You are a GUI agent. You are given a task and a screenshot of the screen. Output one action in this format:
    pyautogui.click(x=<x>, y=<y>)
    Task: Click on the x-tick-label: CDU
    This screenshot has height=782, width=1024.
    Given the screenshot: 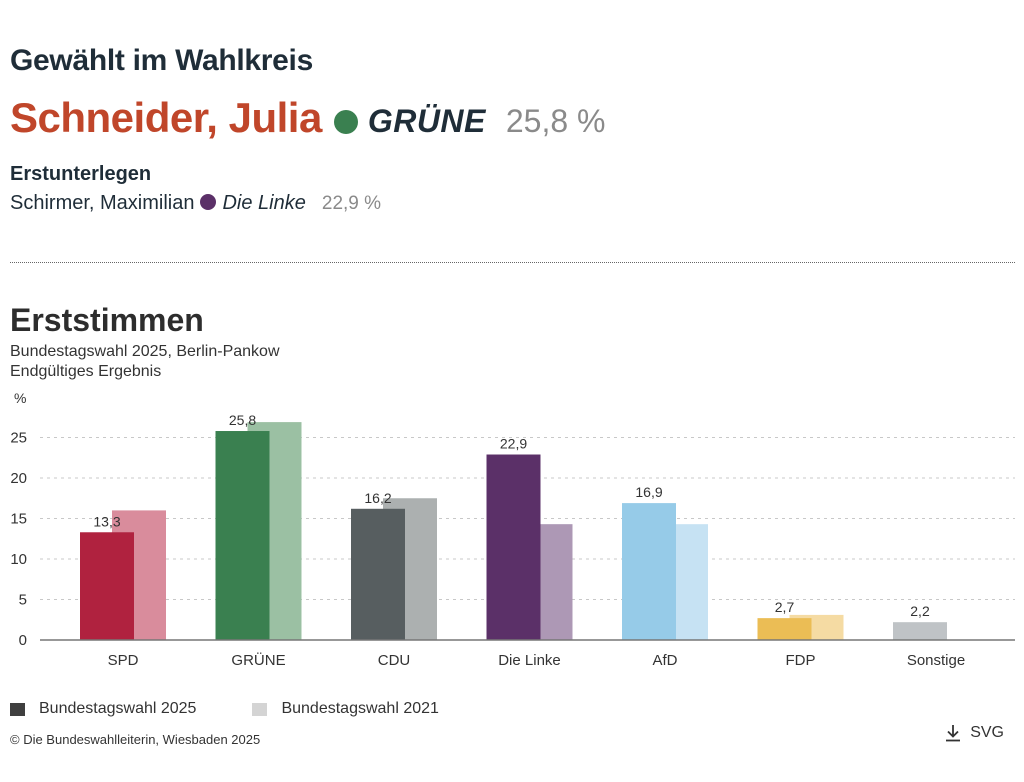 What is the action you would take?
    pyautogui.click(x=394, y=660)
    